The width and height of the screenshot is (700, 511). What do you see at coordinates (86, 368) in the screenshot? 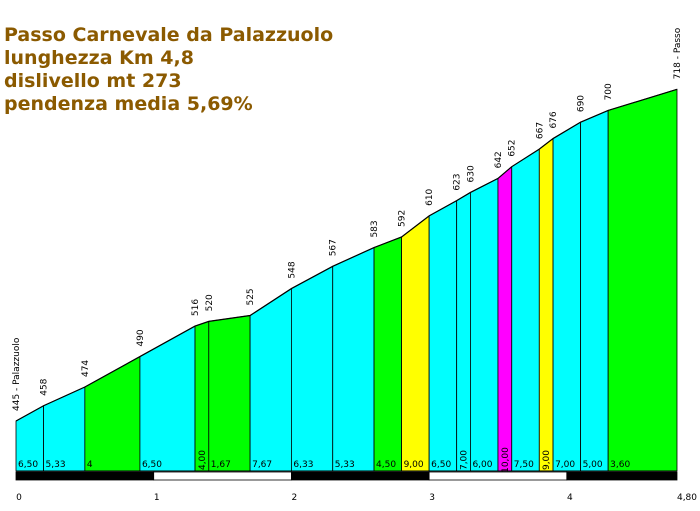
I see `altitude-label: 474` at bounding box center [86, 368].